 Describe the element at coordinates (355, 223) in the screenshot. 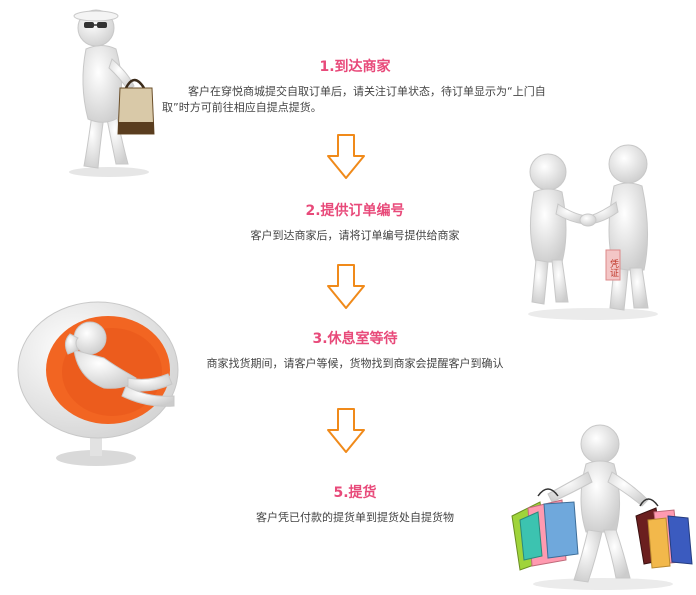

I see `step-2: 2.提供订单编号 客户到达商家后，请将订单编号提供给商家` at that location.